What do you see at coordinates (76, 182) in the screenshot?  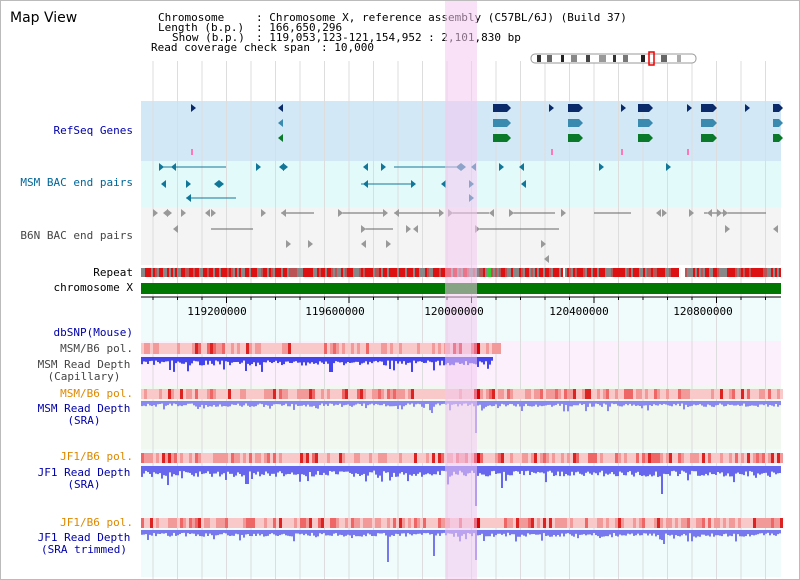 I see `track-label-msm-bac: MSM BAC end pairs` at bounding box center [76, 182].